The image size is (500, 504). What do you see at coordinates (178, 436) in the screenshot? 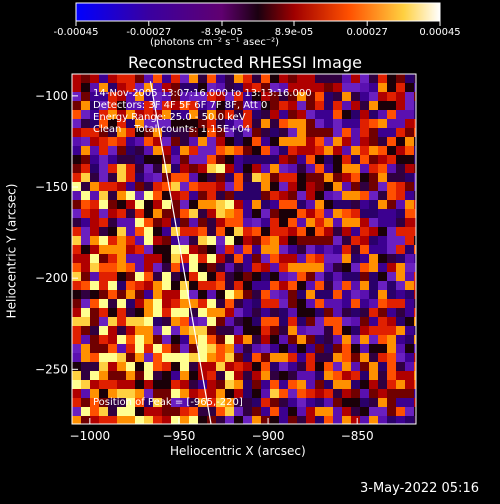
I see `x-tick-label: −950` at bounding box center [178, 436].